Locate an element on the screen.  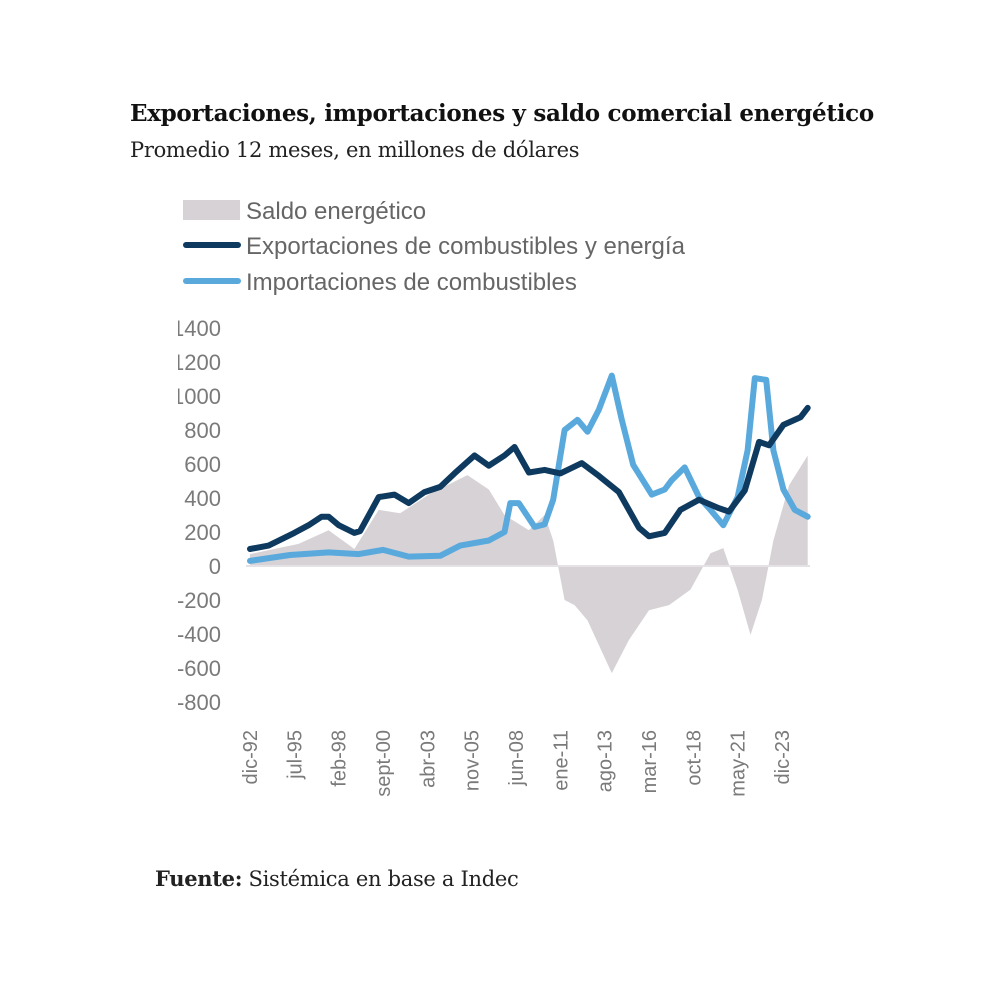
y-tick-label: 1000 is located at coordinates (196, 396).